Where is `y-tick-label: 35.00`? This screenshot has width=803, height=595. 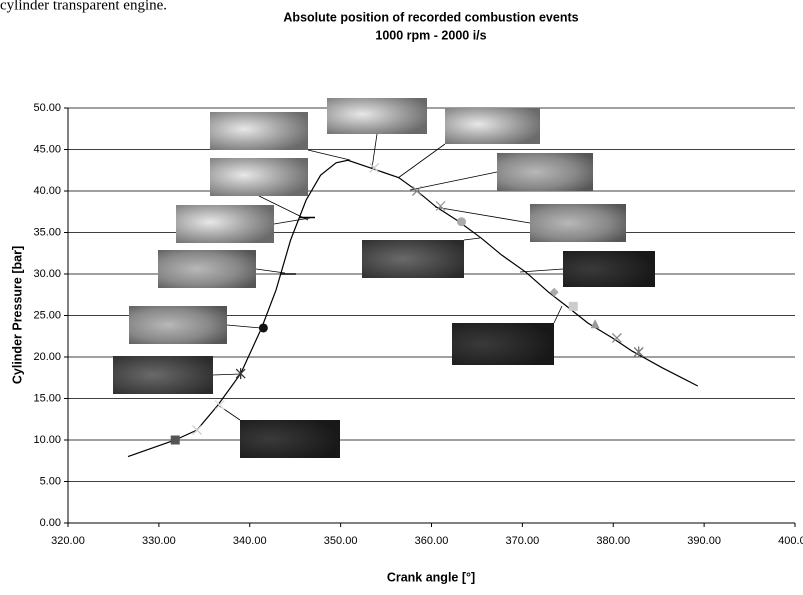
y-tick-label: 35.00 is located at coordinates (47, 232).